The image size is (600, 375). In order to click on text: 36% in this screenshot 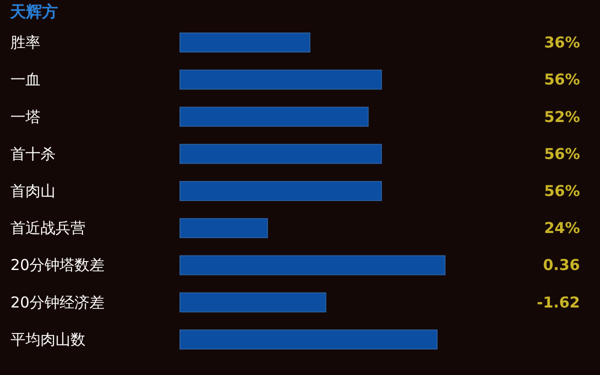, I will do `click(562, 43)`.